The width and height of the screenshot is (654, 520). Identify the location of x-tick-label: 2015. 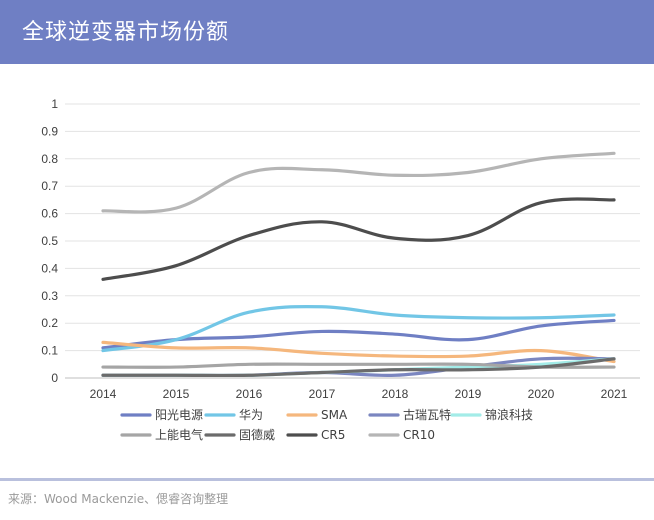
(176, 394).